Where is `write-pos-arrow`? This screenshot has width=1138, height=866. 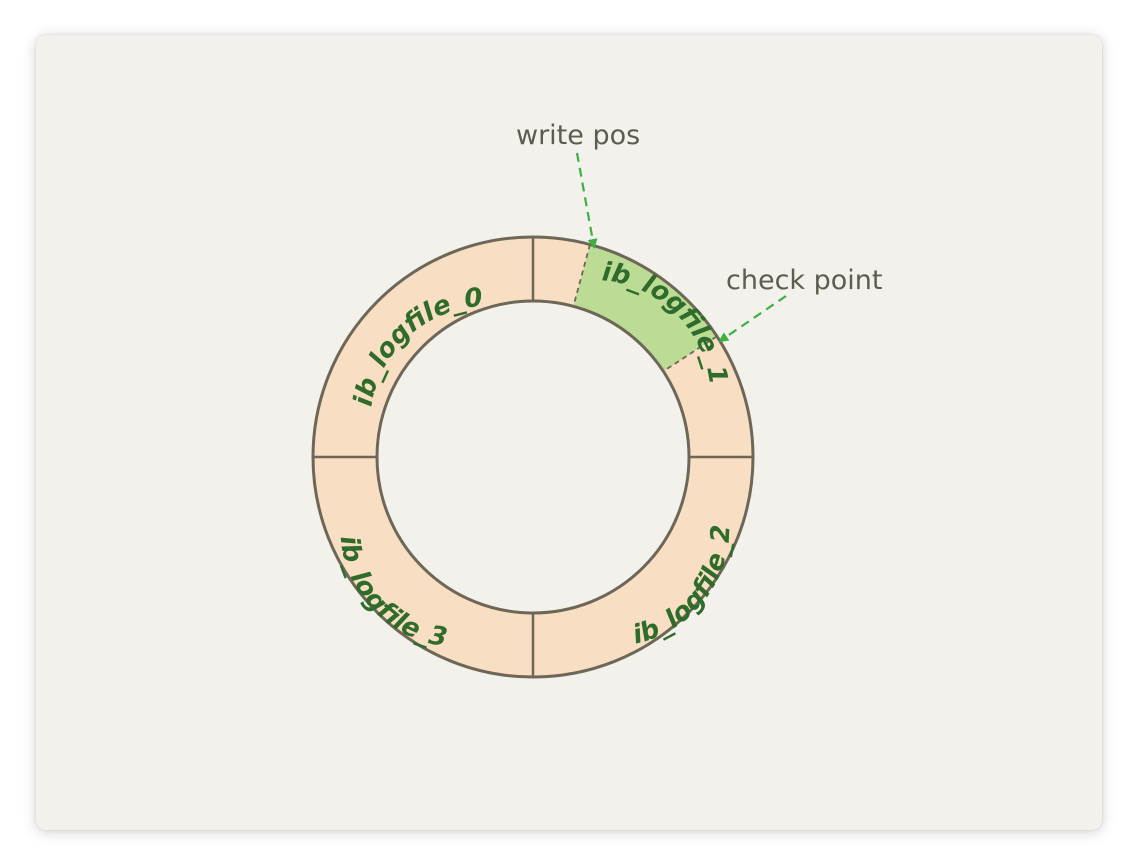 write-pos-arrow is located at coordinates (586, 200).